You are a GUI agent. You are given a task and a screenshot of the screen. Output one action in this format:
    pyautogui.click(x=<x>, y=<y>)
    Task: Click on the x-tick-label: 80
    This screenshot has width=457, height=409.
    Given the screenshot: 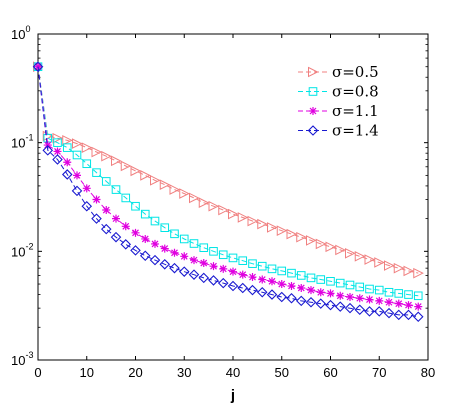 What is the action you would take?
    pyautogui.click(x=428, y=372)
    